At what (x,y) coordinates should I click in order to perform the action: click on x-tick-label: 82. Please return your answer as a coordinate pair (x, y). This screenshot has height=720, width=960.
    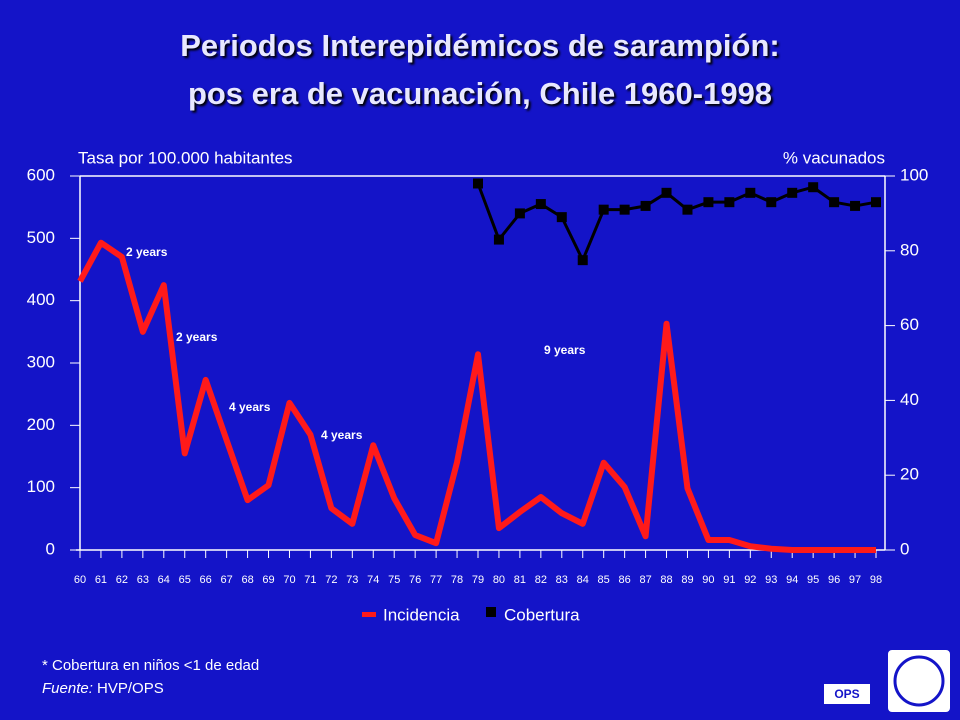
    Looking at the image, I should click on (541, 580).